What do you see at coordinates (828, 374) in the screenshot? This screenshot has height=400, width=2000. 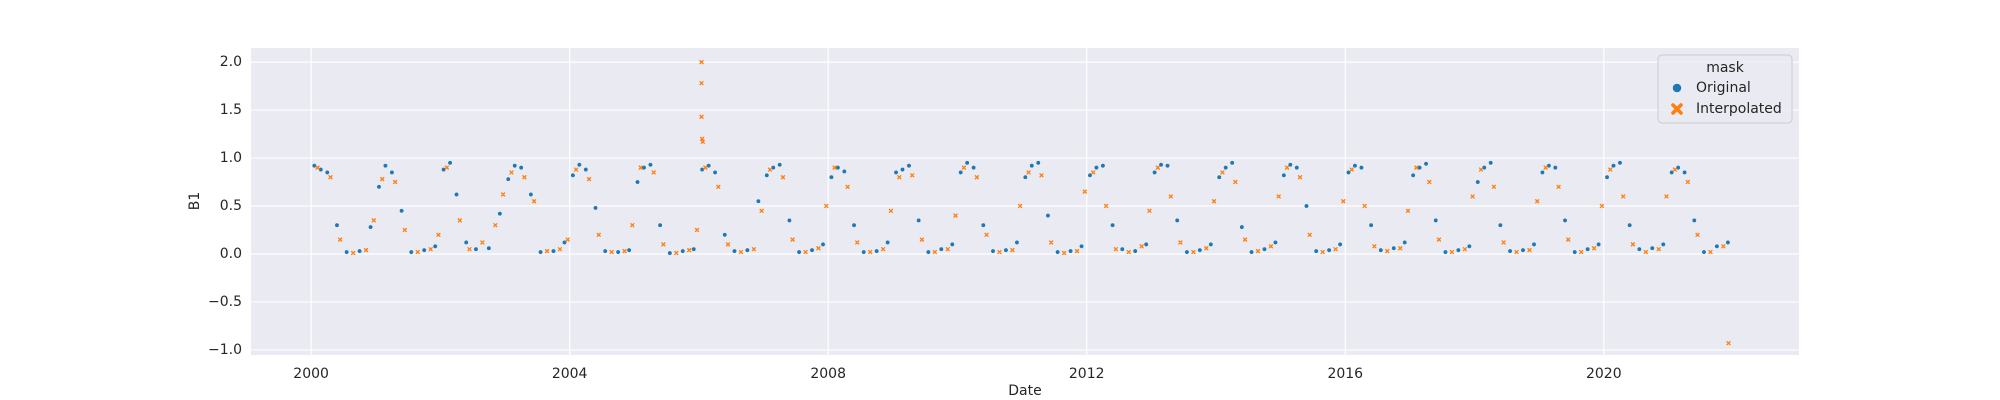 I see `x-tick-label: 2008` at bounding box center [828, 374].